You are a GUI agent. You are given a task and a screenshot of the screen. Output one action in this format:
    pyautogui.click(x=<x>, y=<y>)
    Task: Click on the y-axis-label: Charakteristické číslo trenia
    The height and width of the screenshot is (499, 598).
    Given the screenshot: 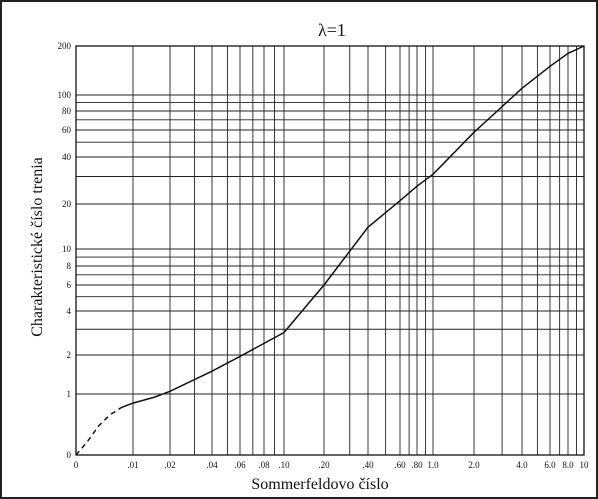 What is the action you would take?
    pyautogui.click(x=37, y=246)
    